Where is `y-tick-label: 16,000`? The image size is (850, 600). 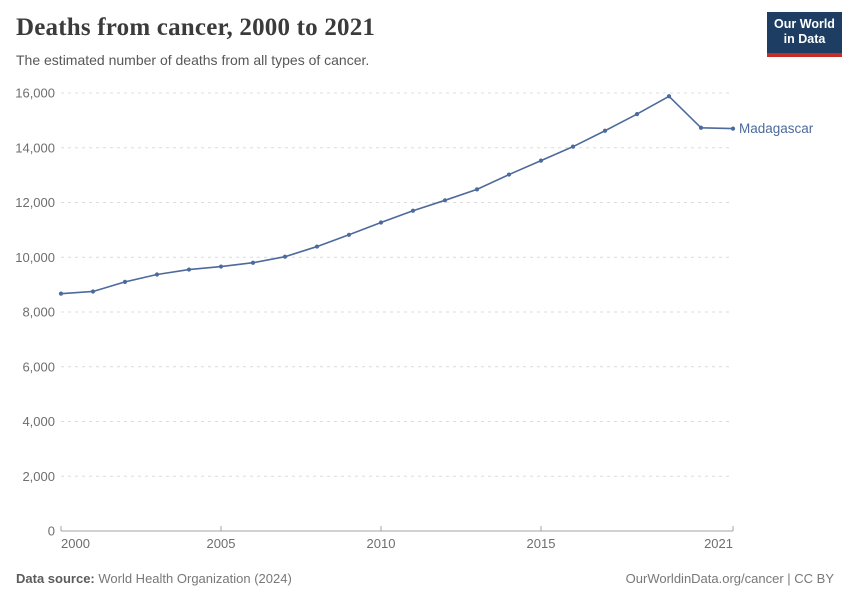
y-tick-label: 16,000 is located at coordinates (35, 93).